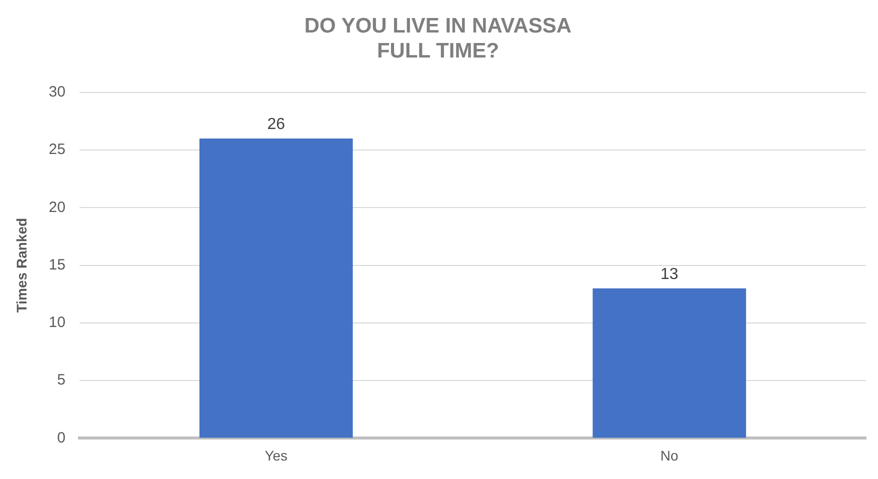 This screenshot has width=878, height=479. Describe the element at coordinates (57, 92) in the screenshot. I see `y-tick-label: 30` at that location.